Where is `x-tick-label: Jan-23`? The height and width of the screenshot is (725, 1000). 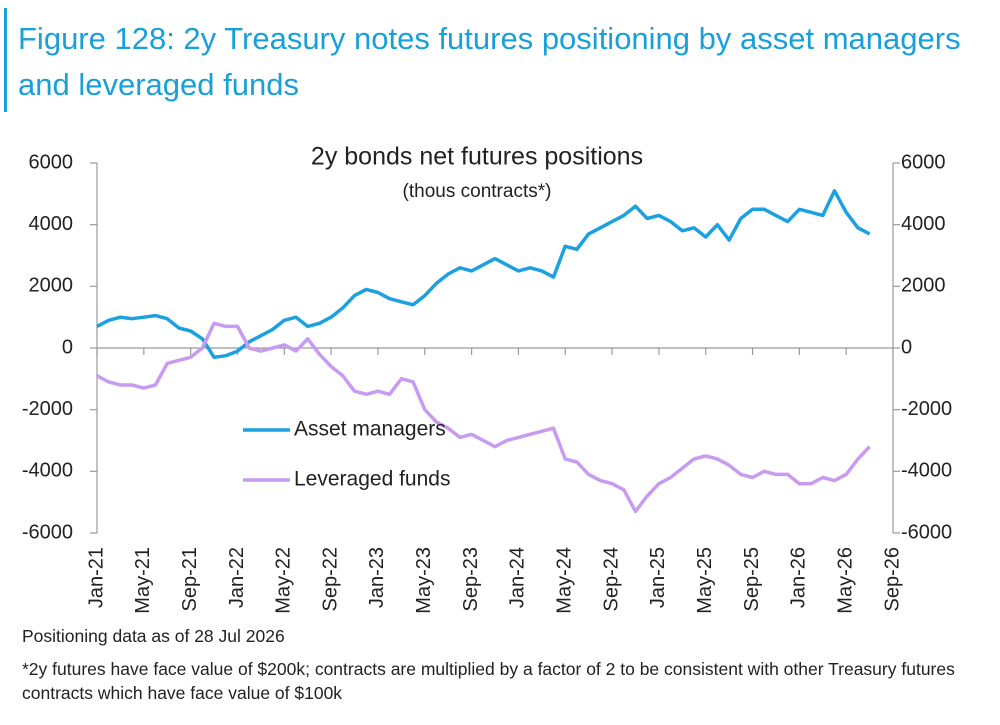 x-tick-label: Jan-23 is located at coordinates (377, 577).